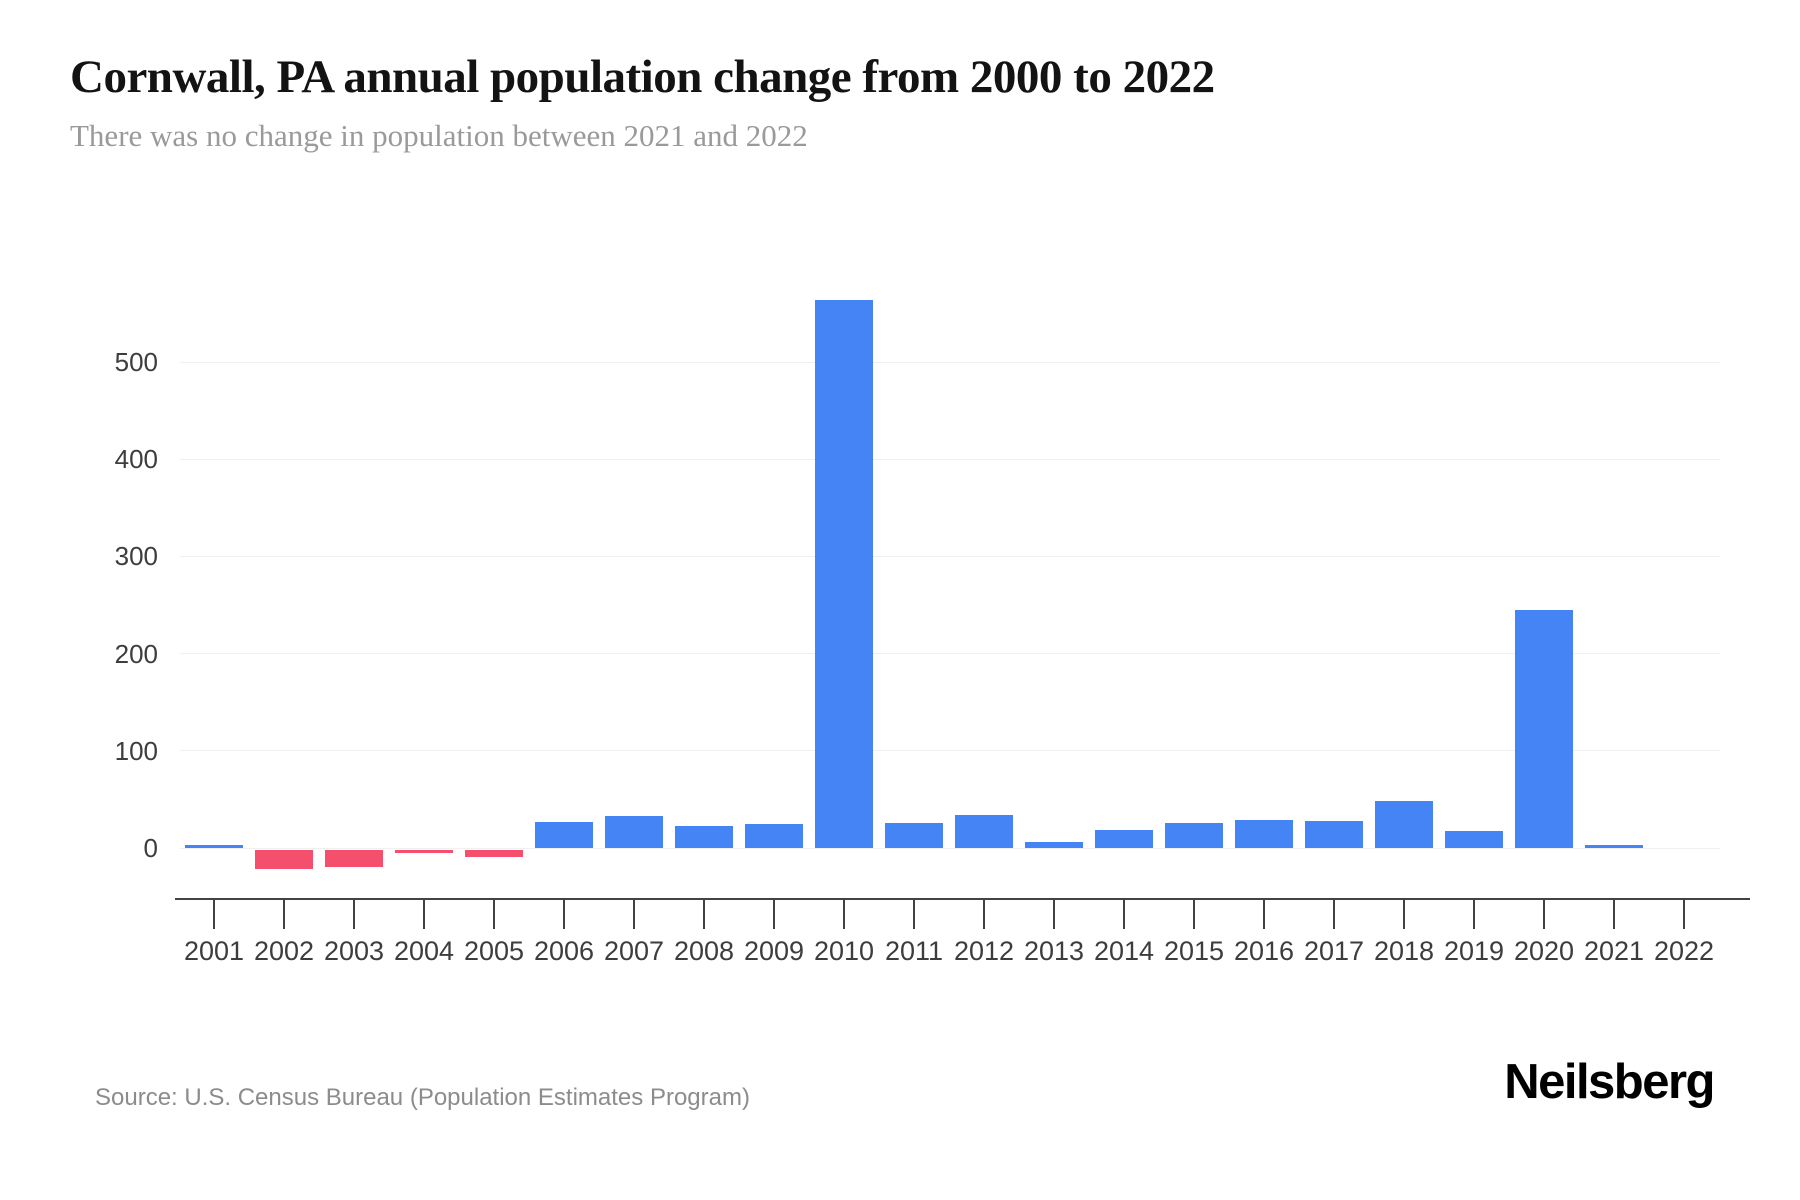  I want to click on bar-2012, so click(984, 831).